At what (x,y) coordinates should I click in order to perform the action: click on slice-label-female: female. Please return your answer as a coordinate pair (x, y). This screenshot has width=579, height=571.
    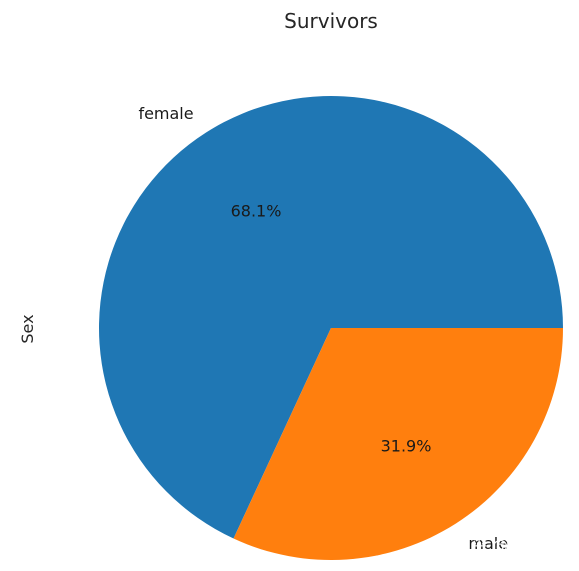
    Looking at the image, I should click on (165, 113).